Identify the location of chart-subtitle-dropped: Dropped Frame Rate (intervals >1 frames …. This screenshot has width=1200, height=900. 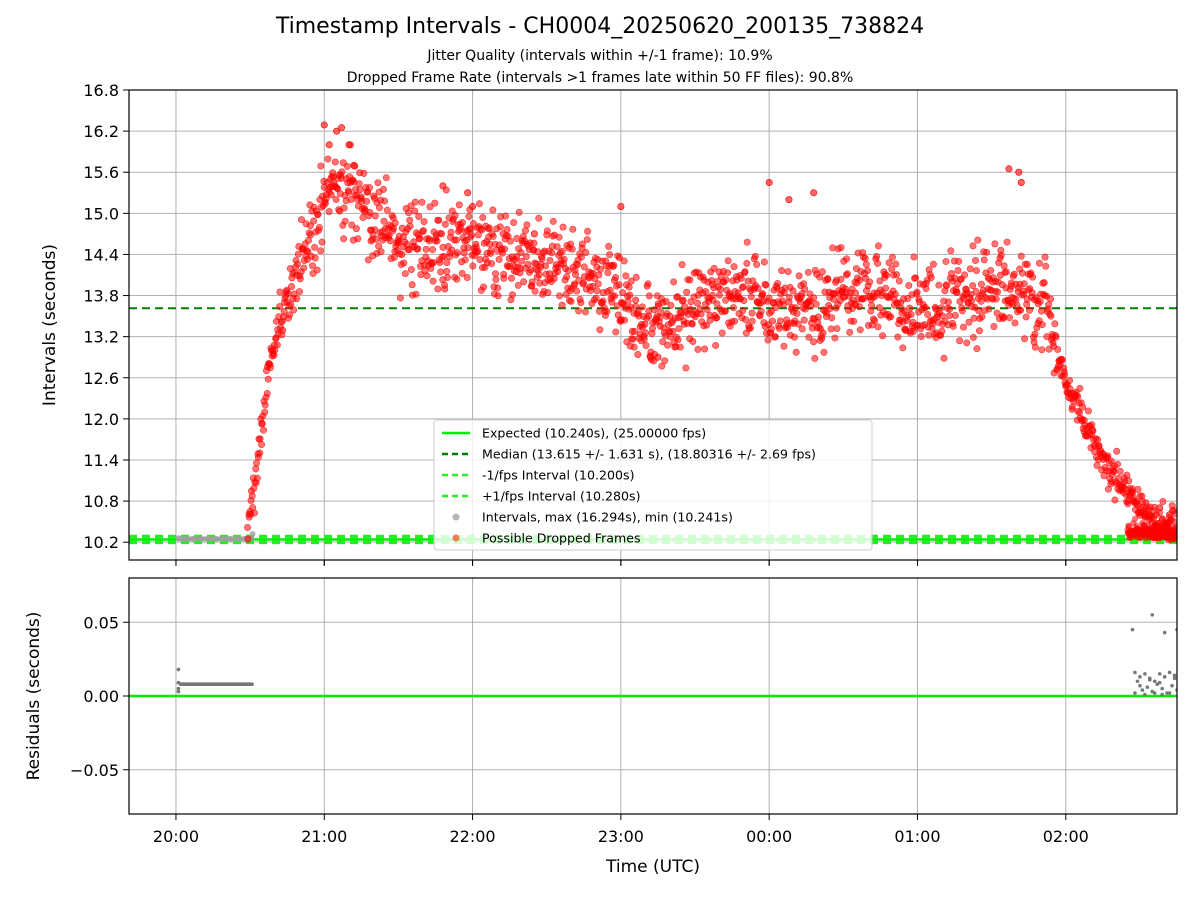
(600, 78).